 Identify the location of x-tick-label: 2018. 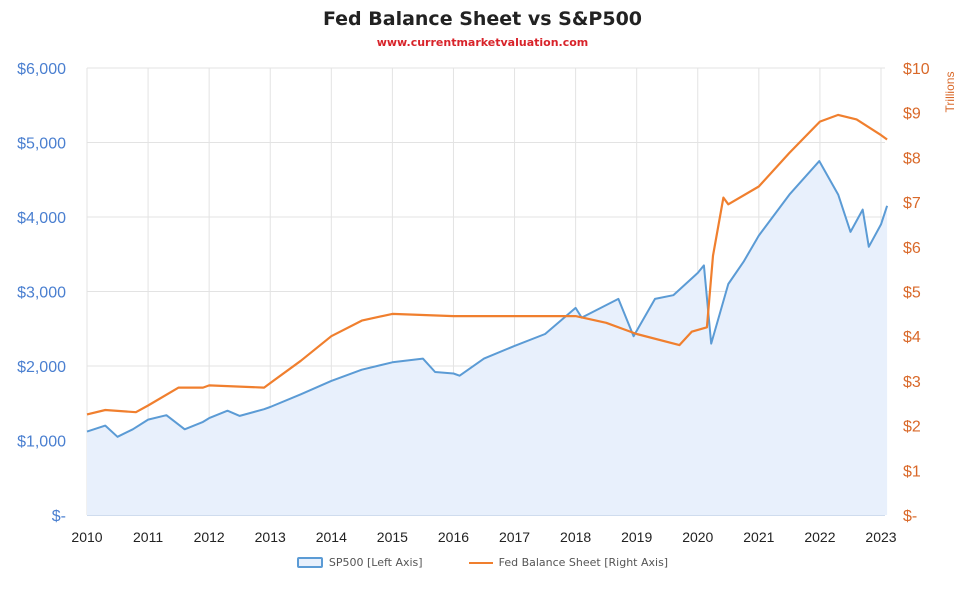
(575, 537).